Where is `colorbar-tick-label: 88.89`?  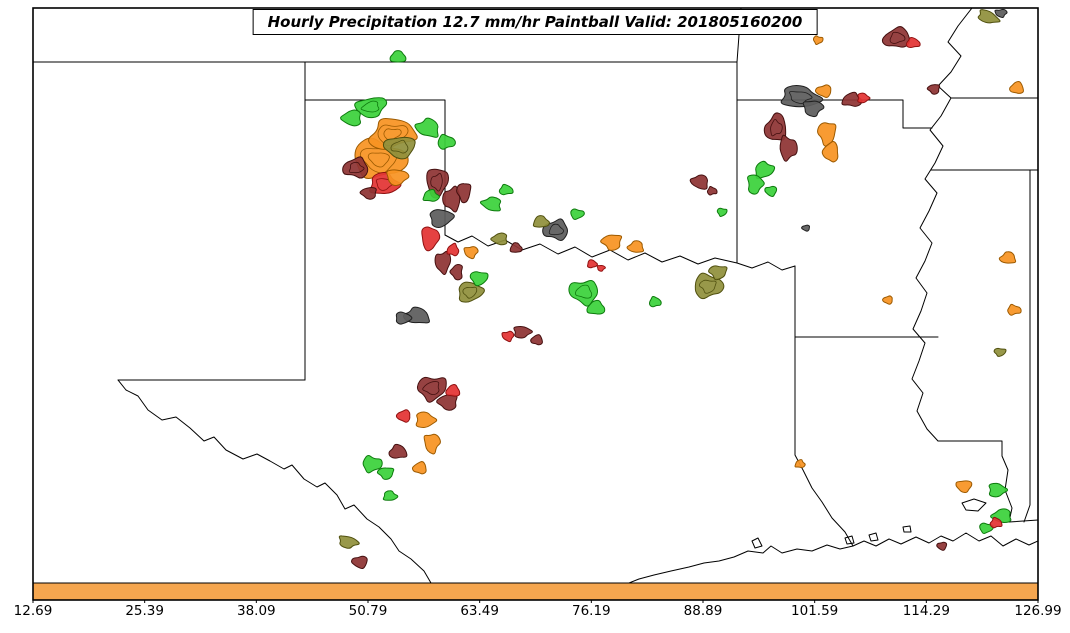 colorbar-tick-label: 88.89 is located at coordinates (703, 611).